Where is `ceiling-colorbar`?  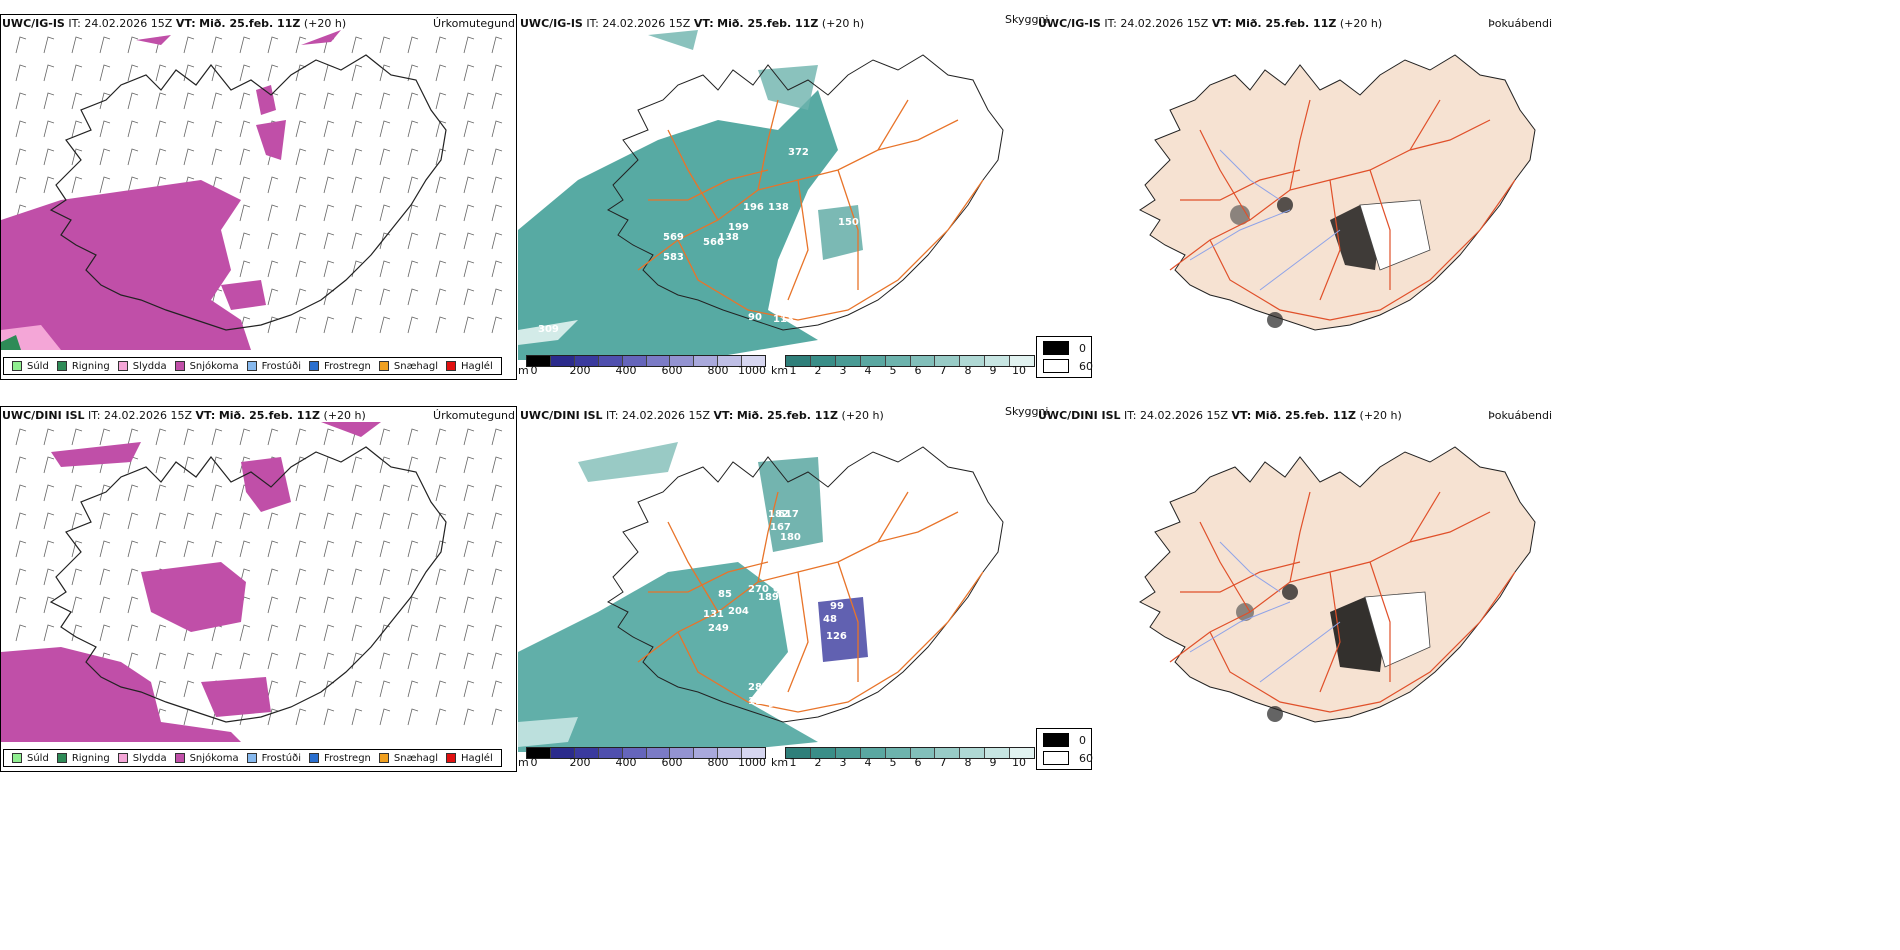
ceiling-colorbar is located at coordinates (646, 753).